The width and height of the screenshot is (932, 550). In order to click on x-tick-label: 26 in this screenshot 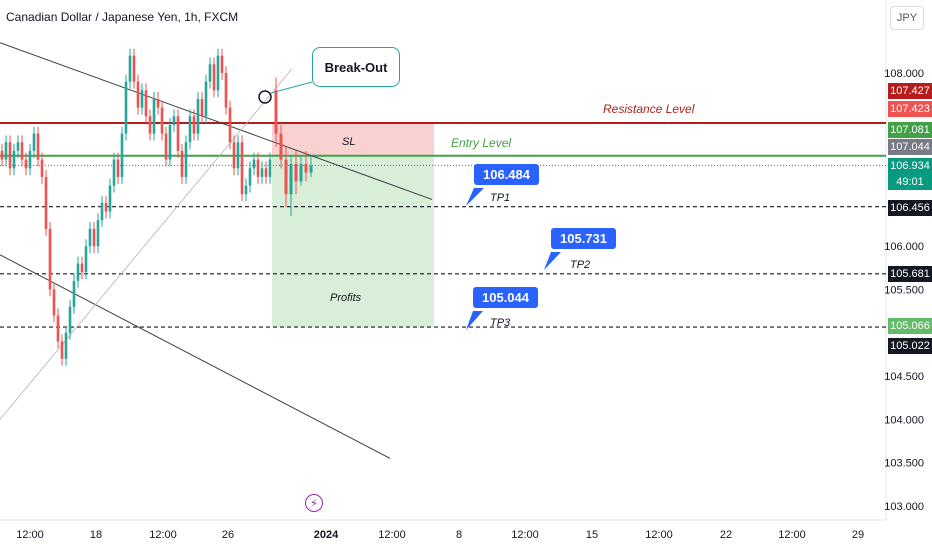, I will do `click(228, 535)`.